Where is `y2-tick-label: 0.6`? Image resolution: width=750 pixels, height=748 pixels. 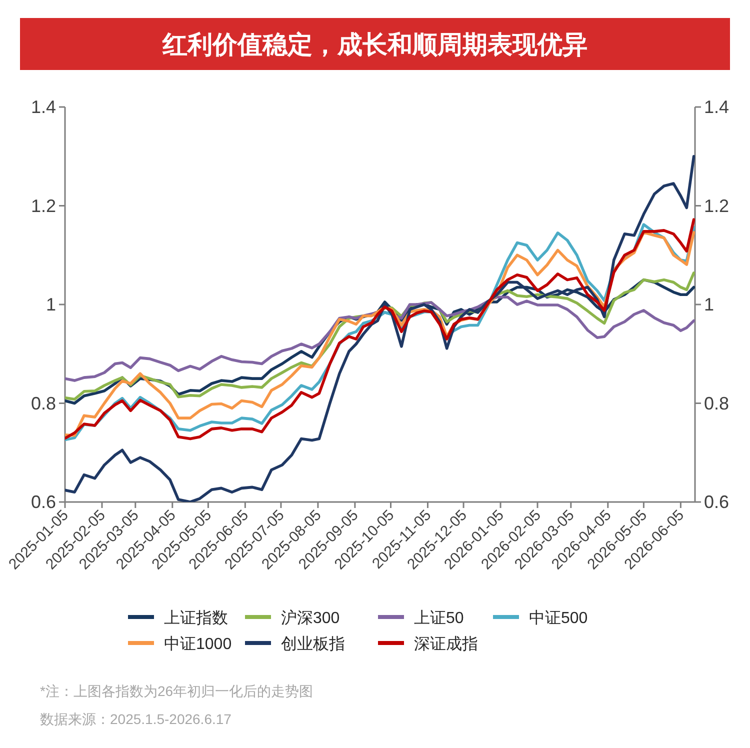 y2-tick-label: 0.6 is located at coordinates (717, 502).